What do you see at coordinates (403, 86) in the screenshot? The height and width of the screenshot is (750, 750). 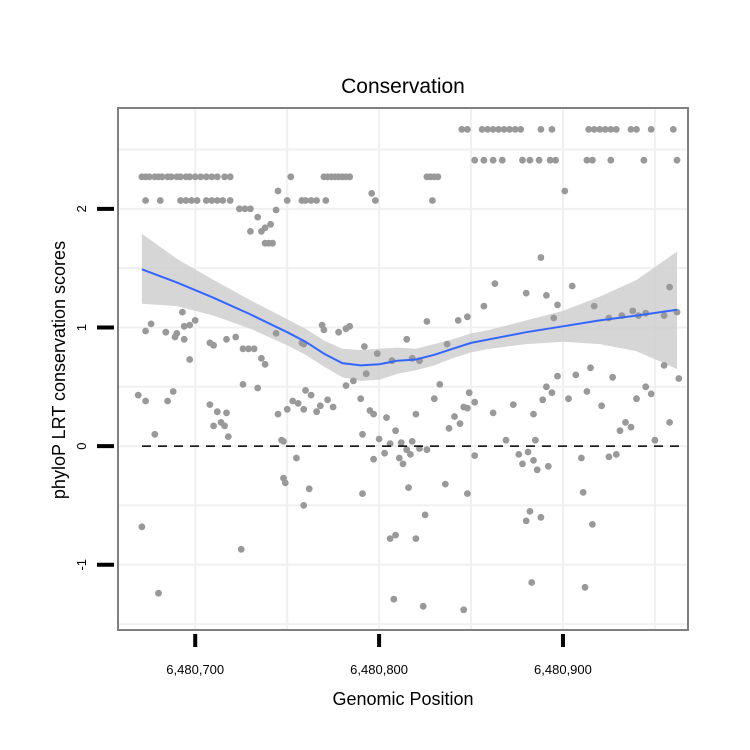 I see `chart-title: Conservation` at bounding box center [403, 86].